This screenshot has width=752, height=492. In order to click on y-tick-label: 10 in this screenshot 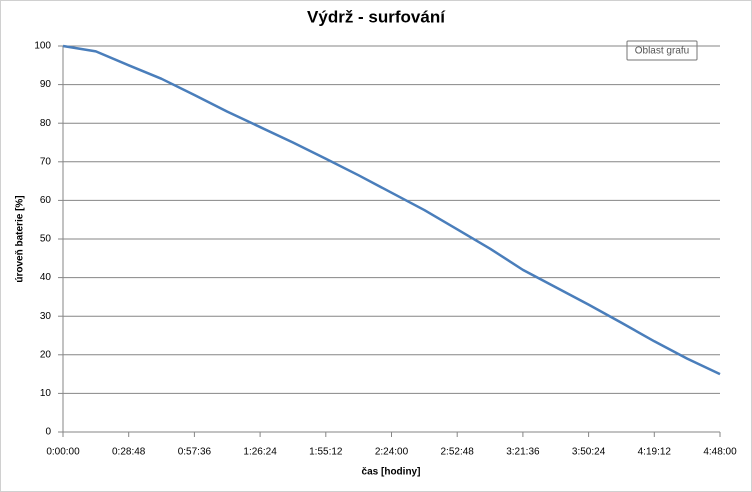, I will do `click(46, 393)`.